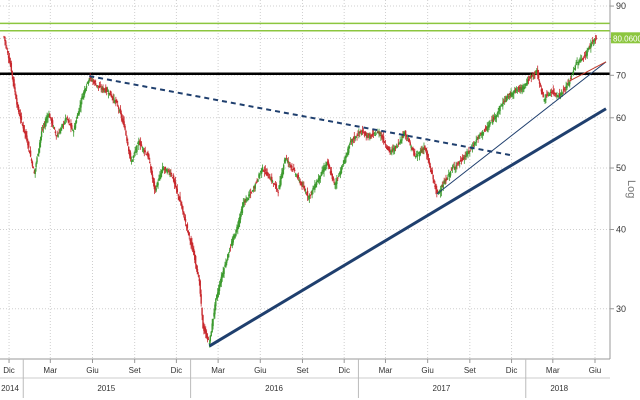 This screenshot has width=640, height=400. Describe the element at coordinates (512, 370) in the screenshot. I see `x-tick-label: Dic` at that location.